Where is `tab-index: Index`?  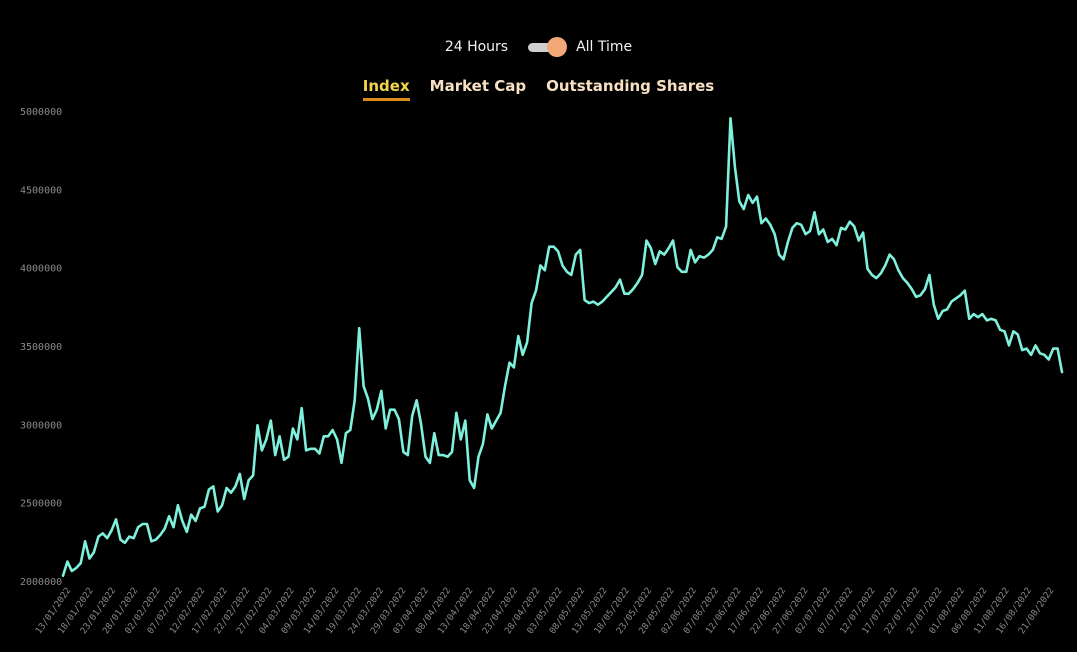
tab-index: Index is located at coordinates (386, 89).